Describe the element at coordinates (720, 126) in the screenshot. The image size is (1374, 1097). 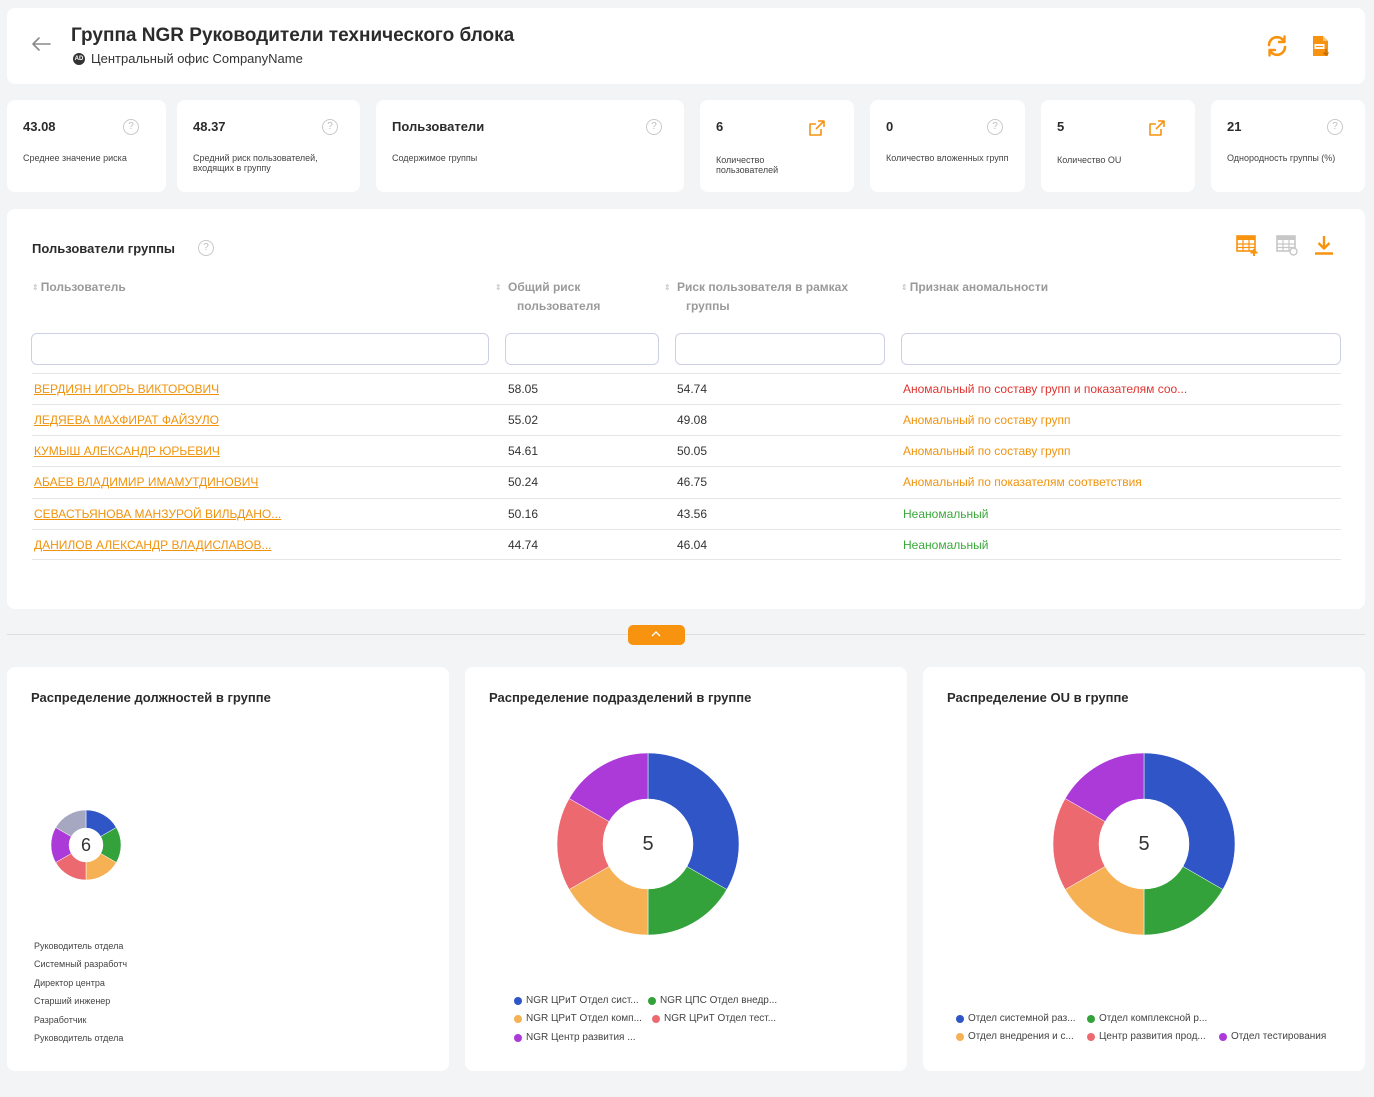
I see `stat-value: 6` at that location.